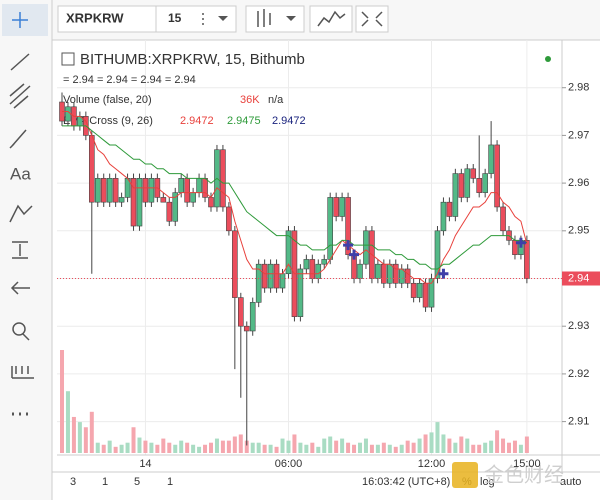  What do you see at coordinates (527, 464) in the screenshot?
I see `x-tick-label: 15:00` at bounding box center [527, 464].